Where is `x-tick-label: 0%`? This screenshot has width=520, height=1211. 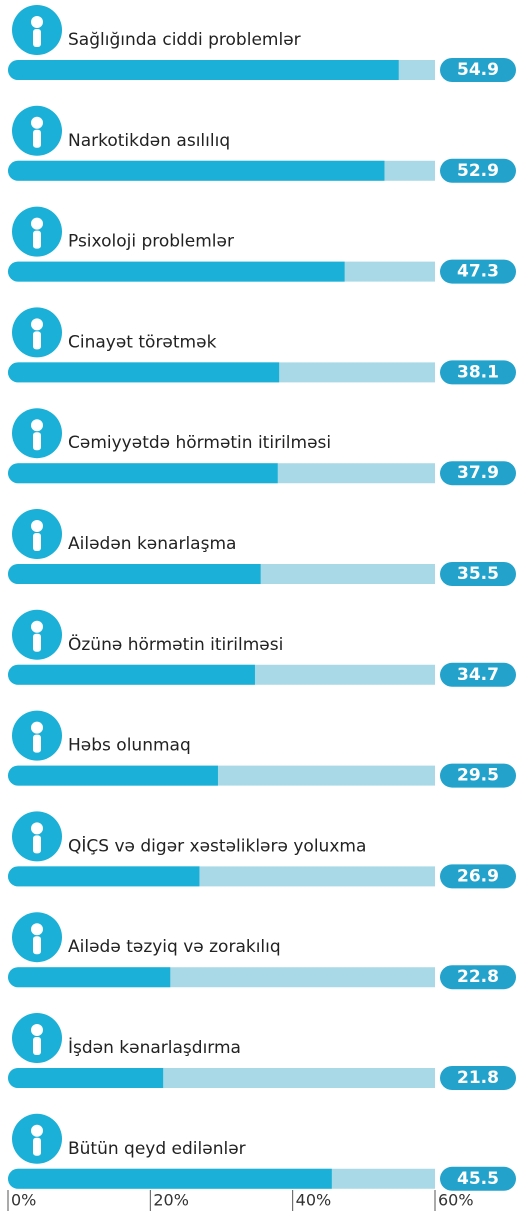
x-tick-label: 0% is located at coordinates (23, 1200).